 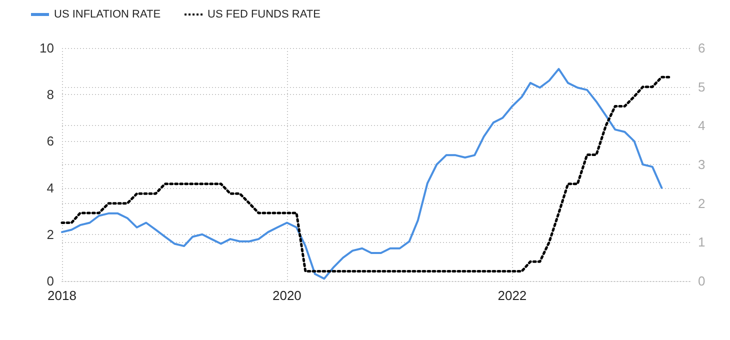 I want to click on y2-tick-label: 1, so click(x=702, y=242).